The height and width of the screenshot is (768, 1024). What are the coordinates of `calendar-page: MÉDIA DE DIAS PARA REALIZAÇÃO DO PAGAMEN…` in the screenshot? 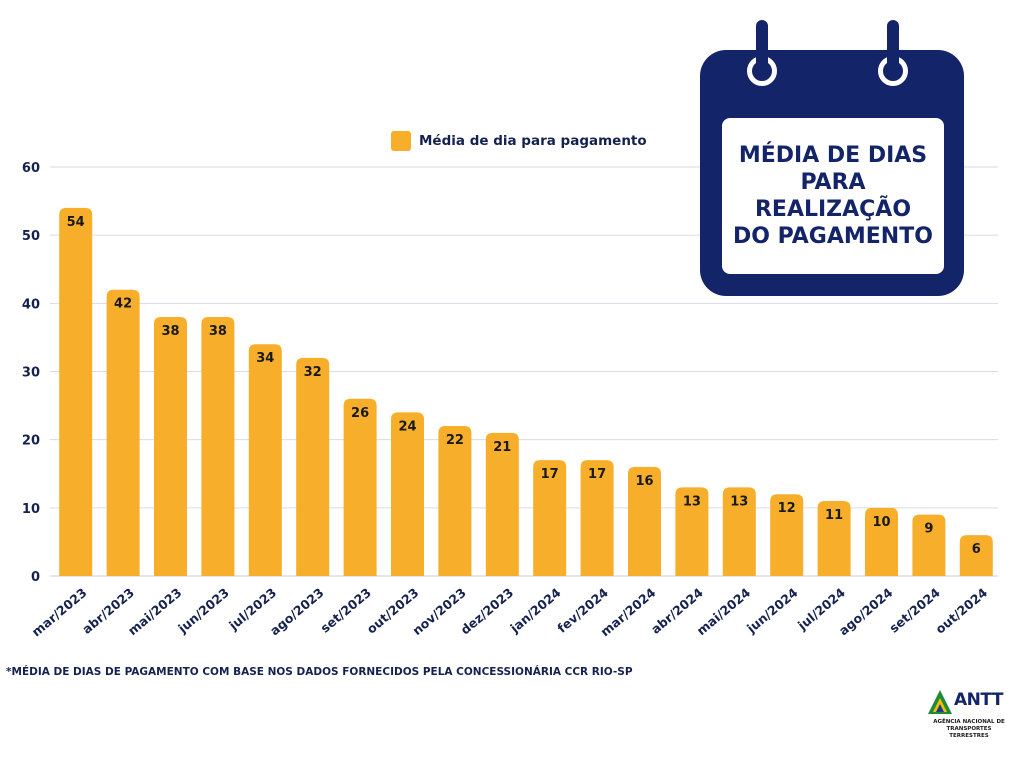 It's located at (833, 196).